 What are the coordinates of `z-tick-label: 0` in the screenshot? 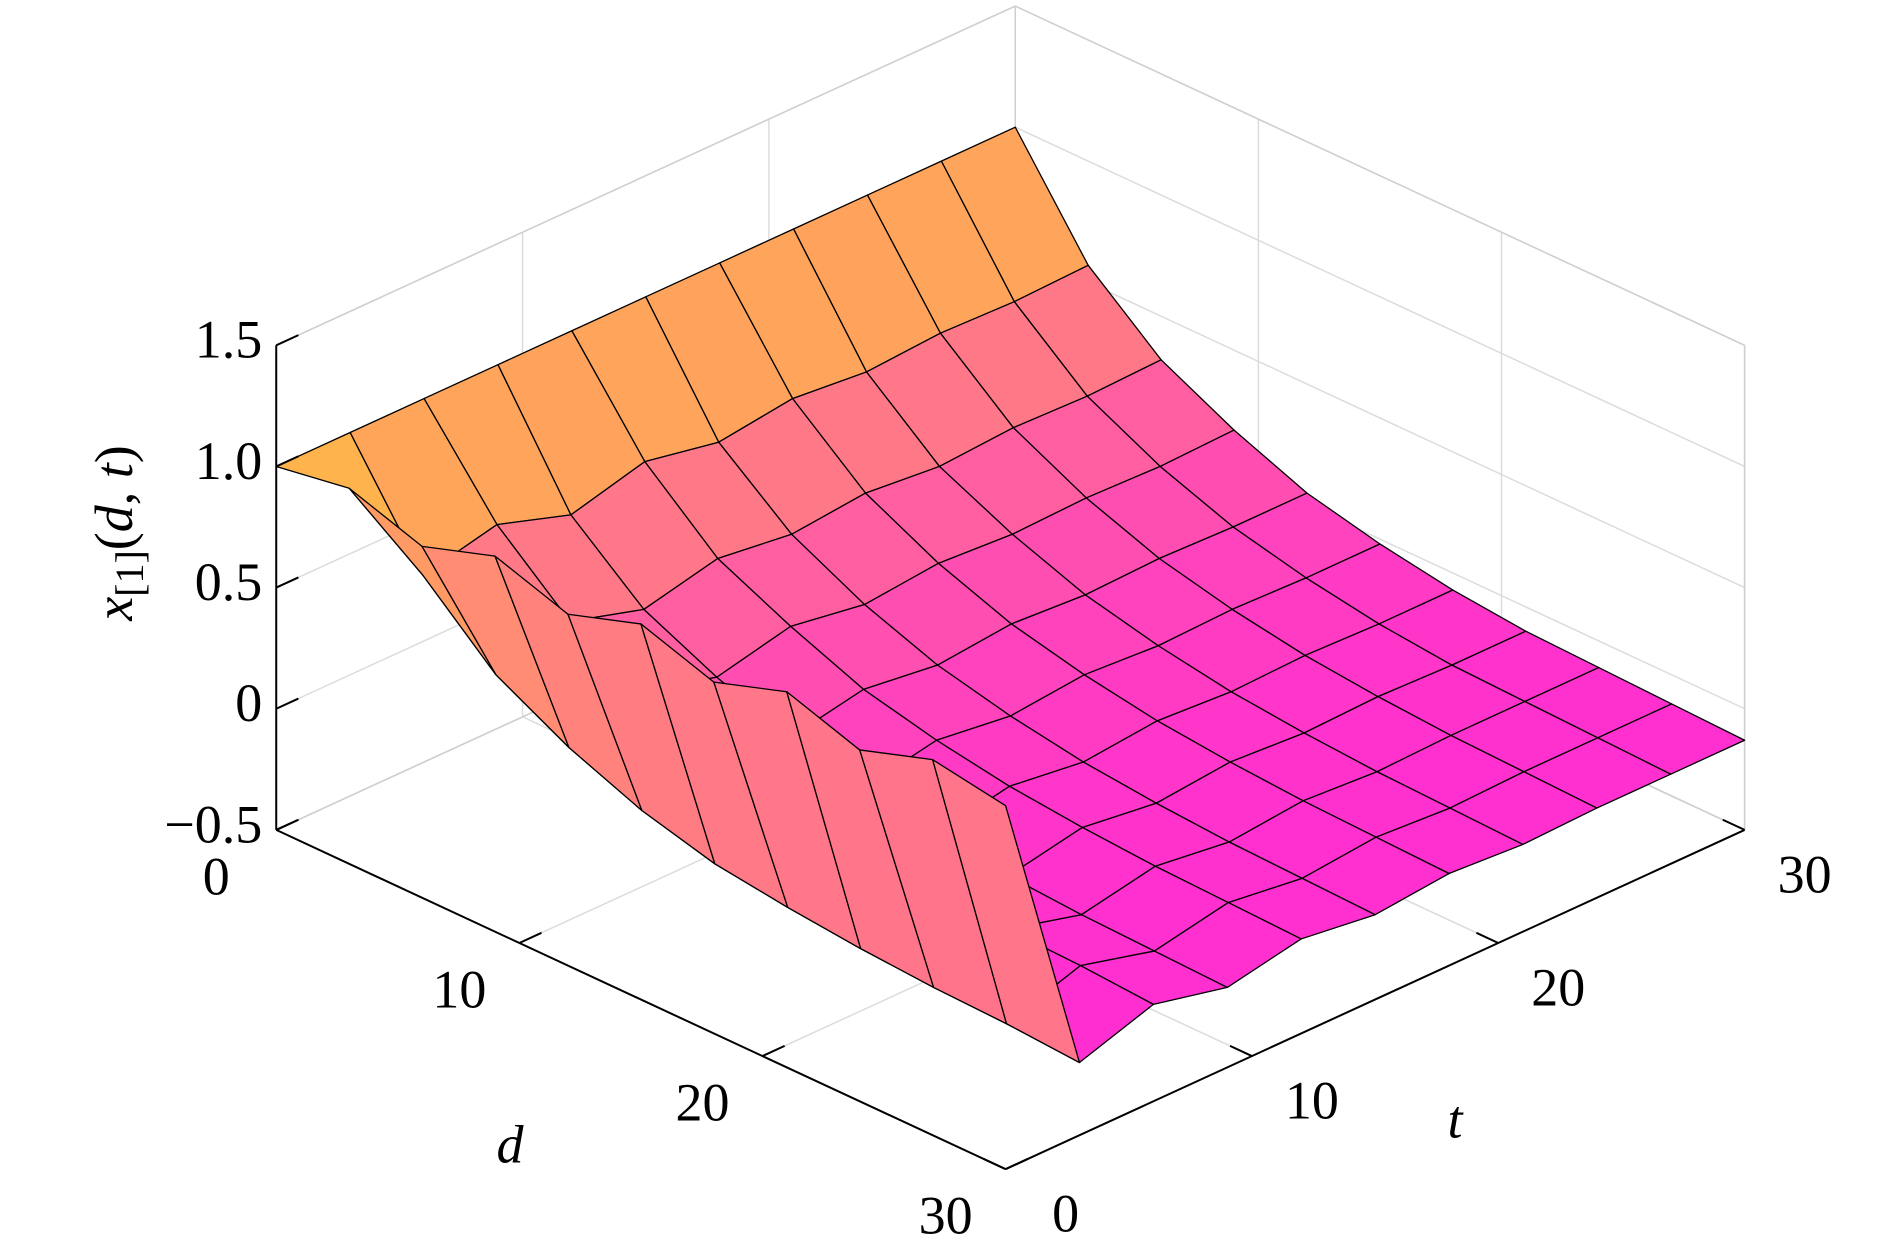 It's located at (248, 703).